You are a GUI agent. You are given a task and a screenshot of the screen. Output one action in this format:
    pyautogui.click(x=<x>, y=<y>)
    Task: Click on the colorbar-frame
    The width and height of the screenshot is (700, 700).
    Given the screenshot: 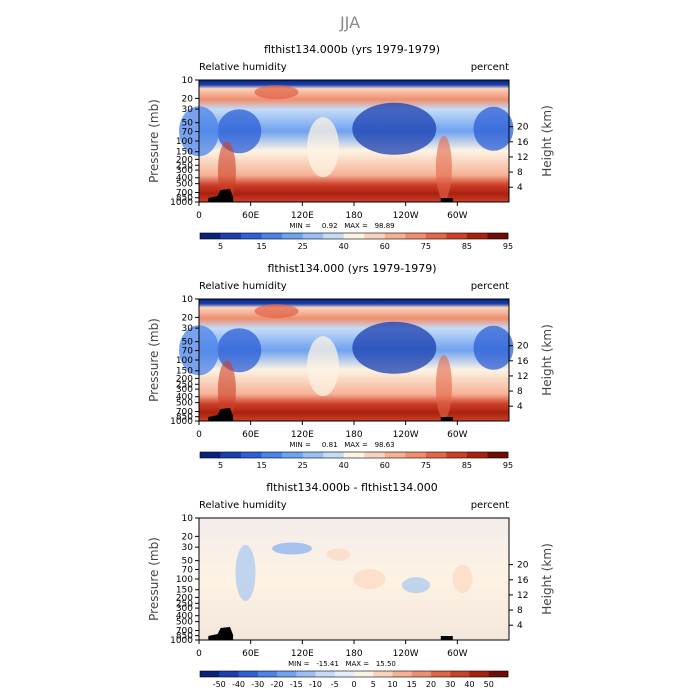 What is the action you would take?
    pyautogui.click(x=354, y=455)
    